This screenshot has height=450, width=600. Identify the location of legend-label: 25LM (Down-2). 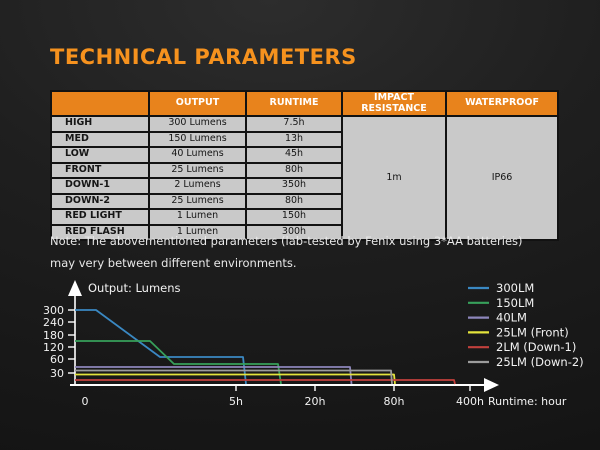
(540, 362).